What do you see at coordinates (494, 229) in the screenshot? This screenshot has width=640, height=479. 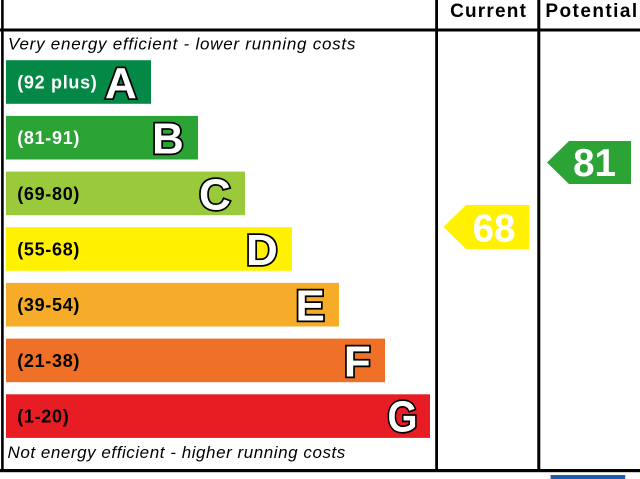 I see `svg-text: 68` at bounding box center [494, 229].